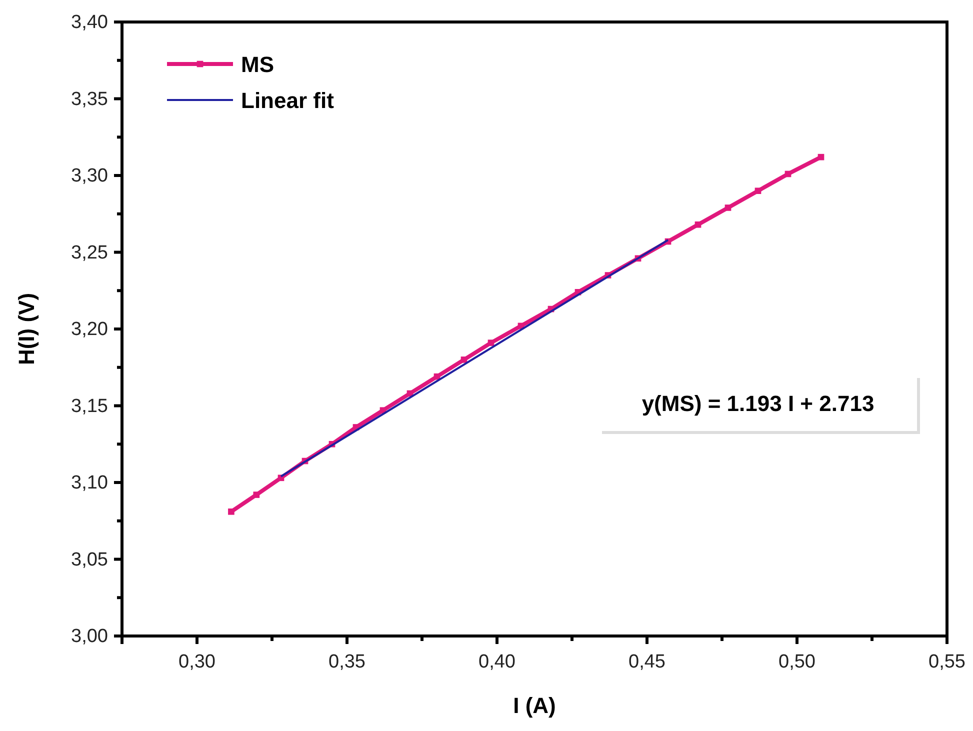 The image size is (973, 731). I want to click on x-tick-label: 0,30, so click(197, 661).